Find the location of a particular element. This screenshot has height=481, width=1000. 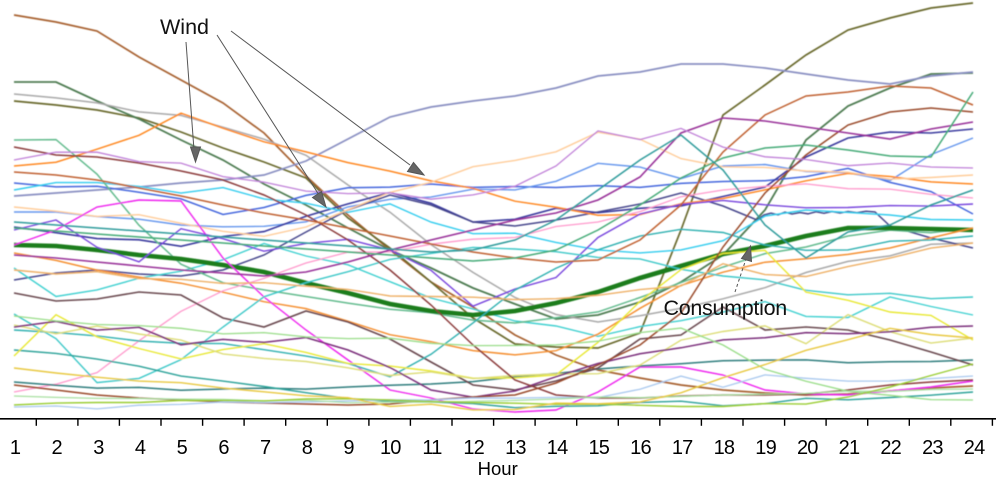

svg-text: 6 is located at coordinates (223, 448).